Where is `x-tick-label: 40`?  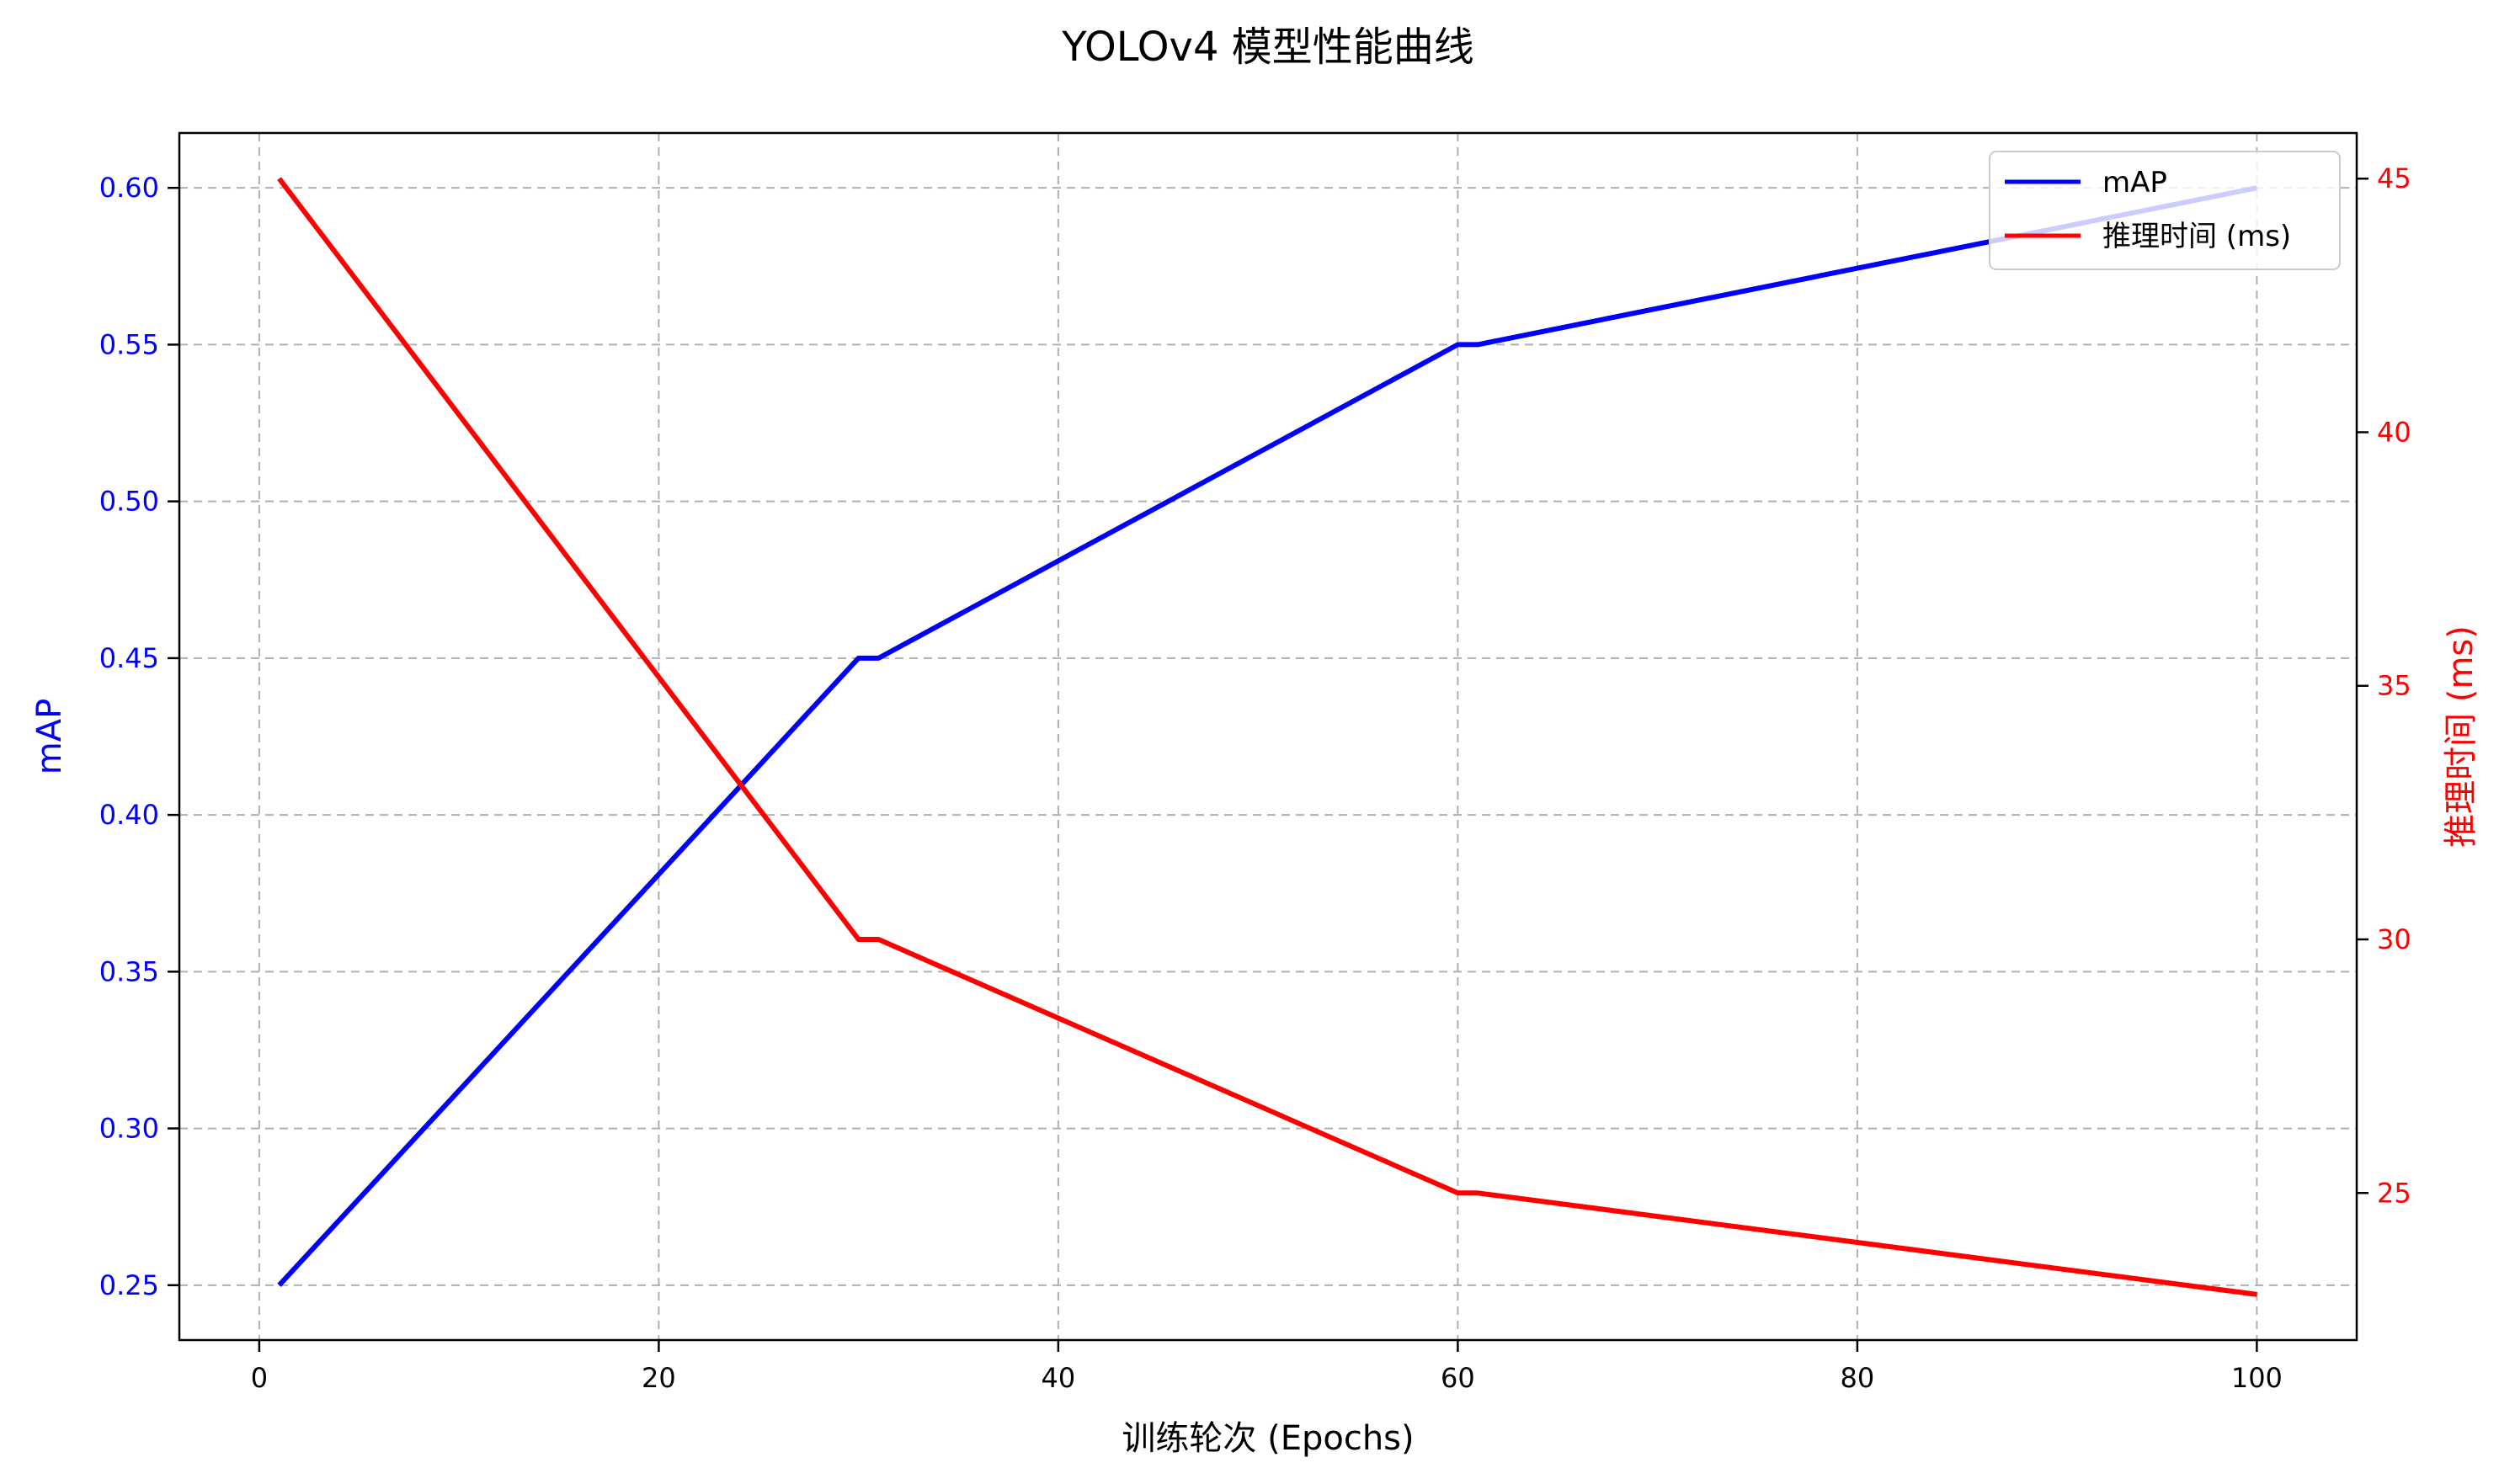
x-tick-label: 40 is located at coordinates (1059, 1378).